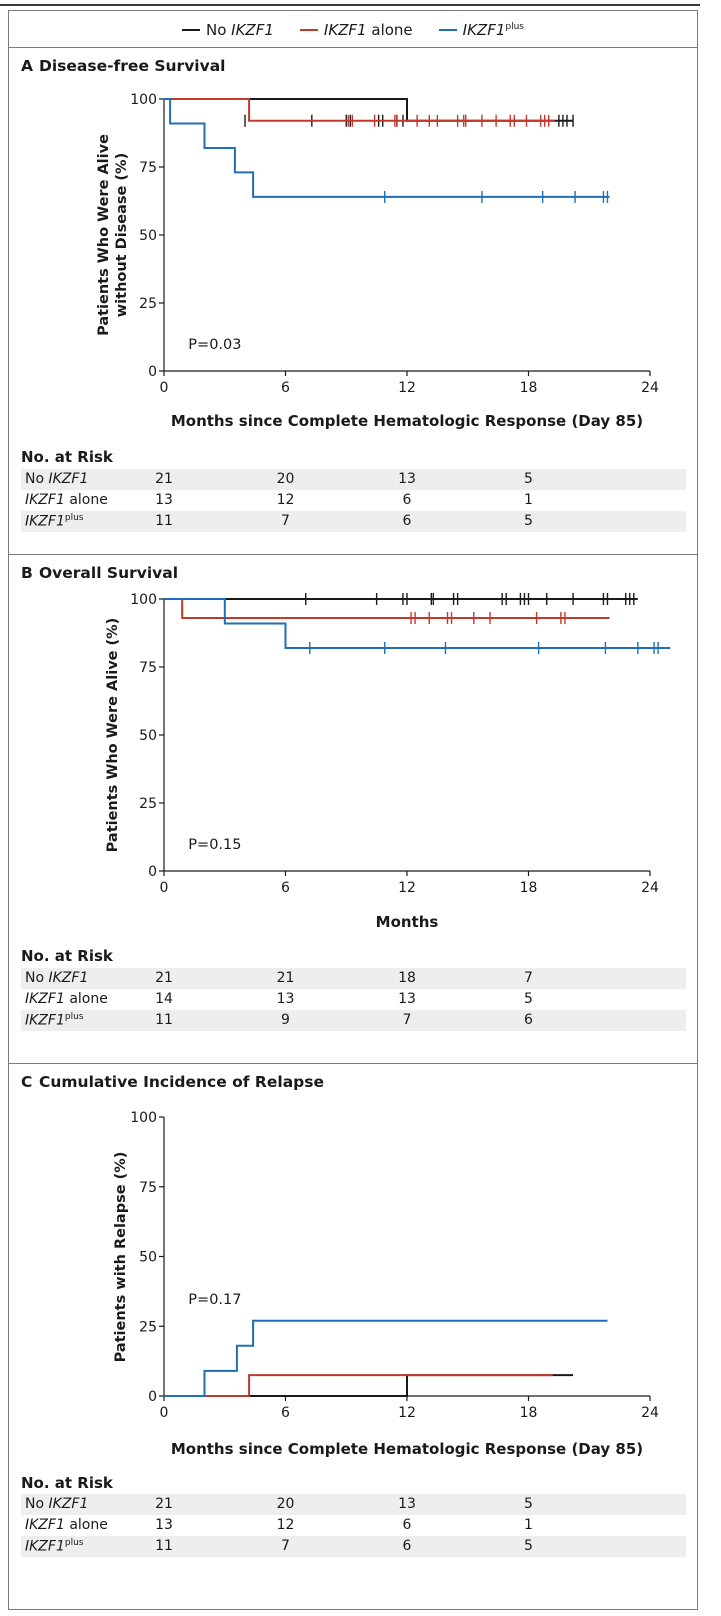 The width and height of the screenshot is (721, 1616). I want to click on risk-value-0-1: 21, so click(285, 978).